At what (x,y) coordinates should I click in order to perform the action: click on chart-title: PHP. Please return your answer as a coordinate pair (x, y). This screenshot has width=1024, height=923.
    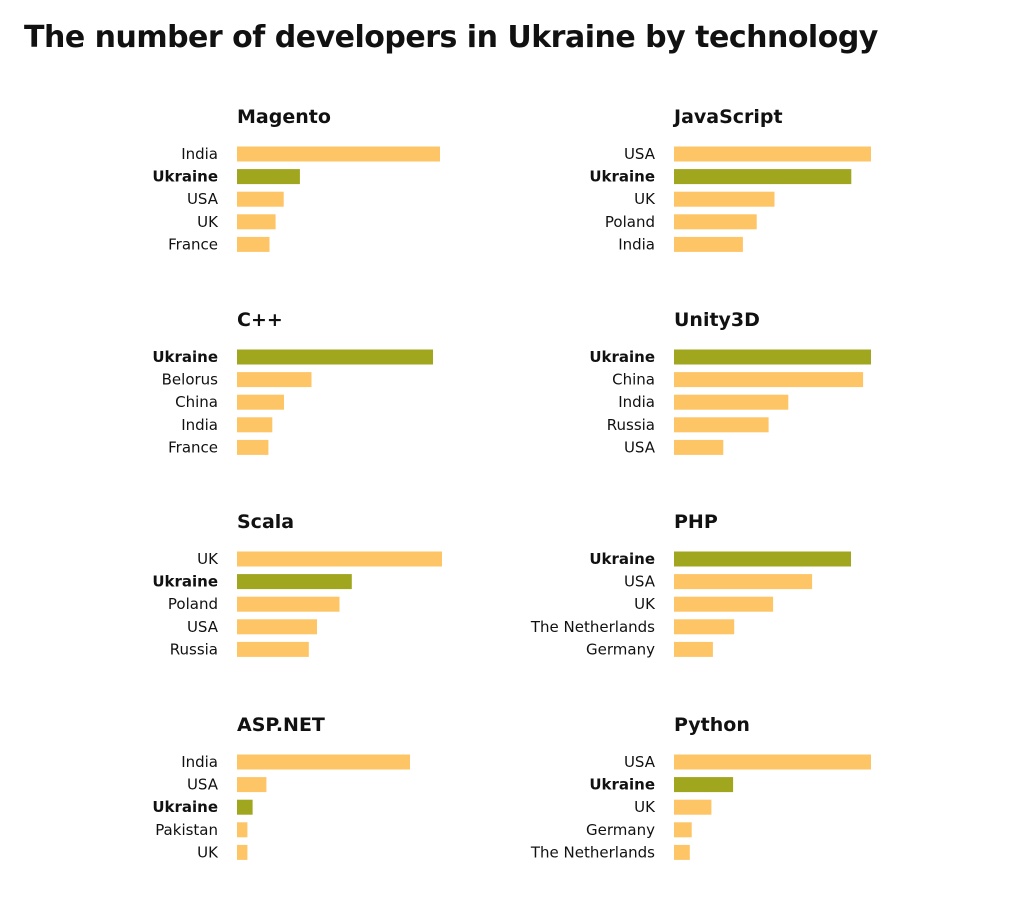
    Looking at the image, I should click on (696, 522).